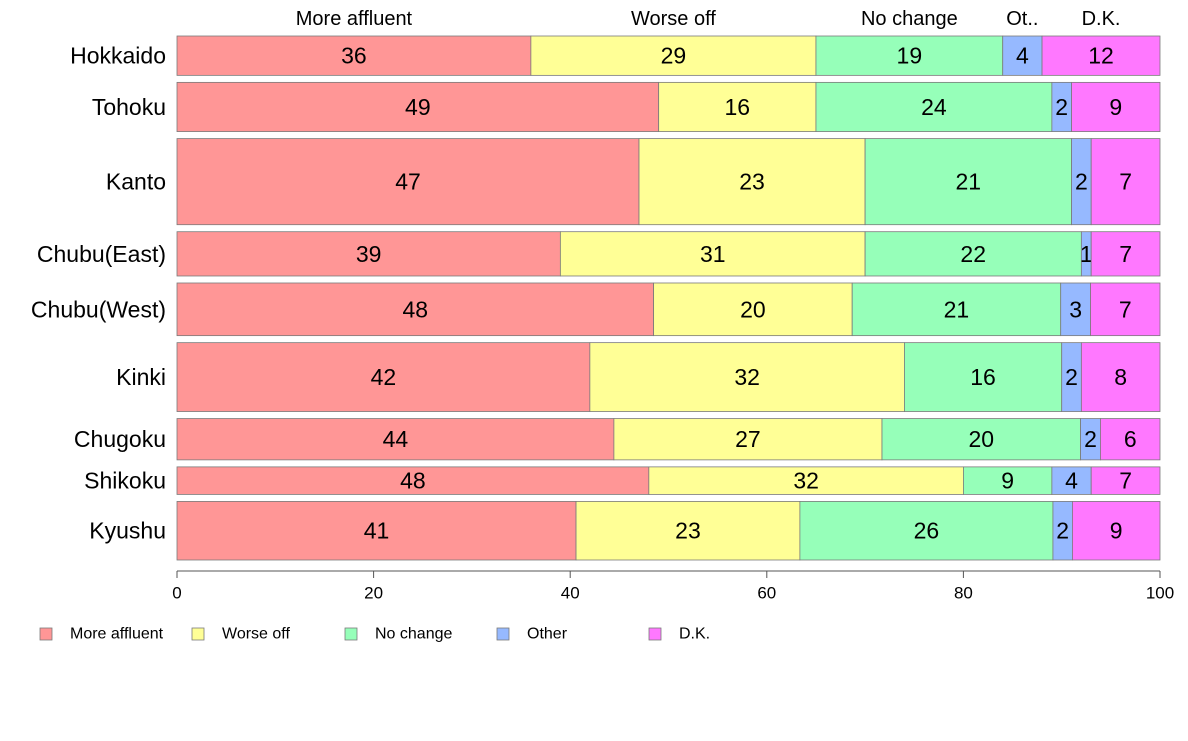  What do you see at coordinates (354, 19) in the screenshot?
I see `header-label: More affluent` at bounding box center [354, 19].